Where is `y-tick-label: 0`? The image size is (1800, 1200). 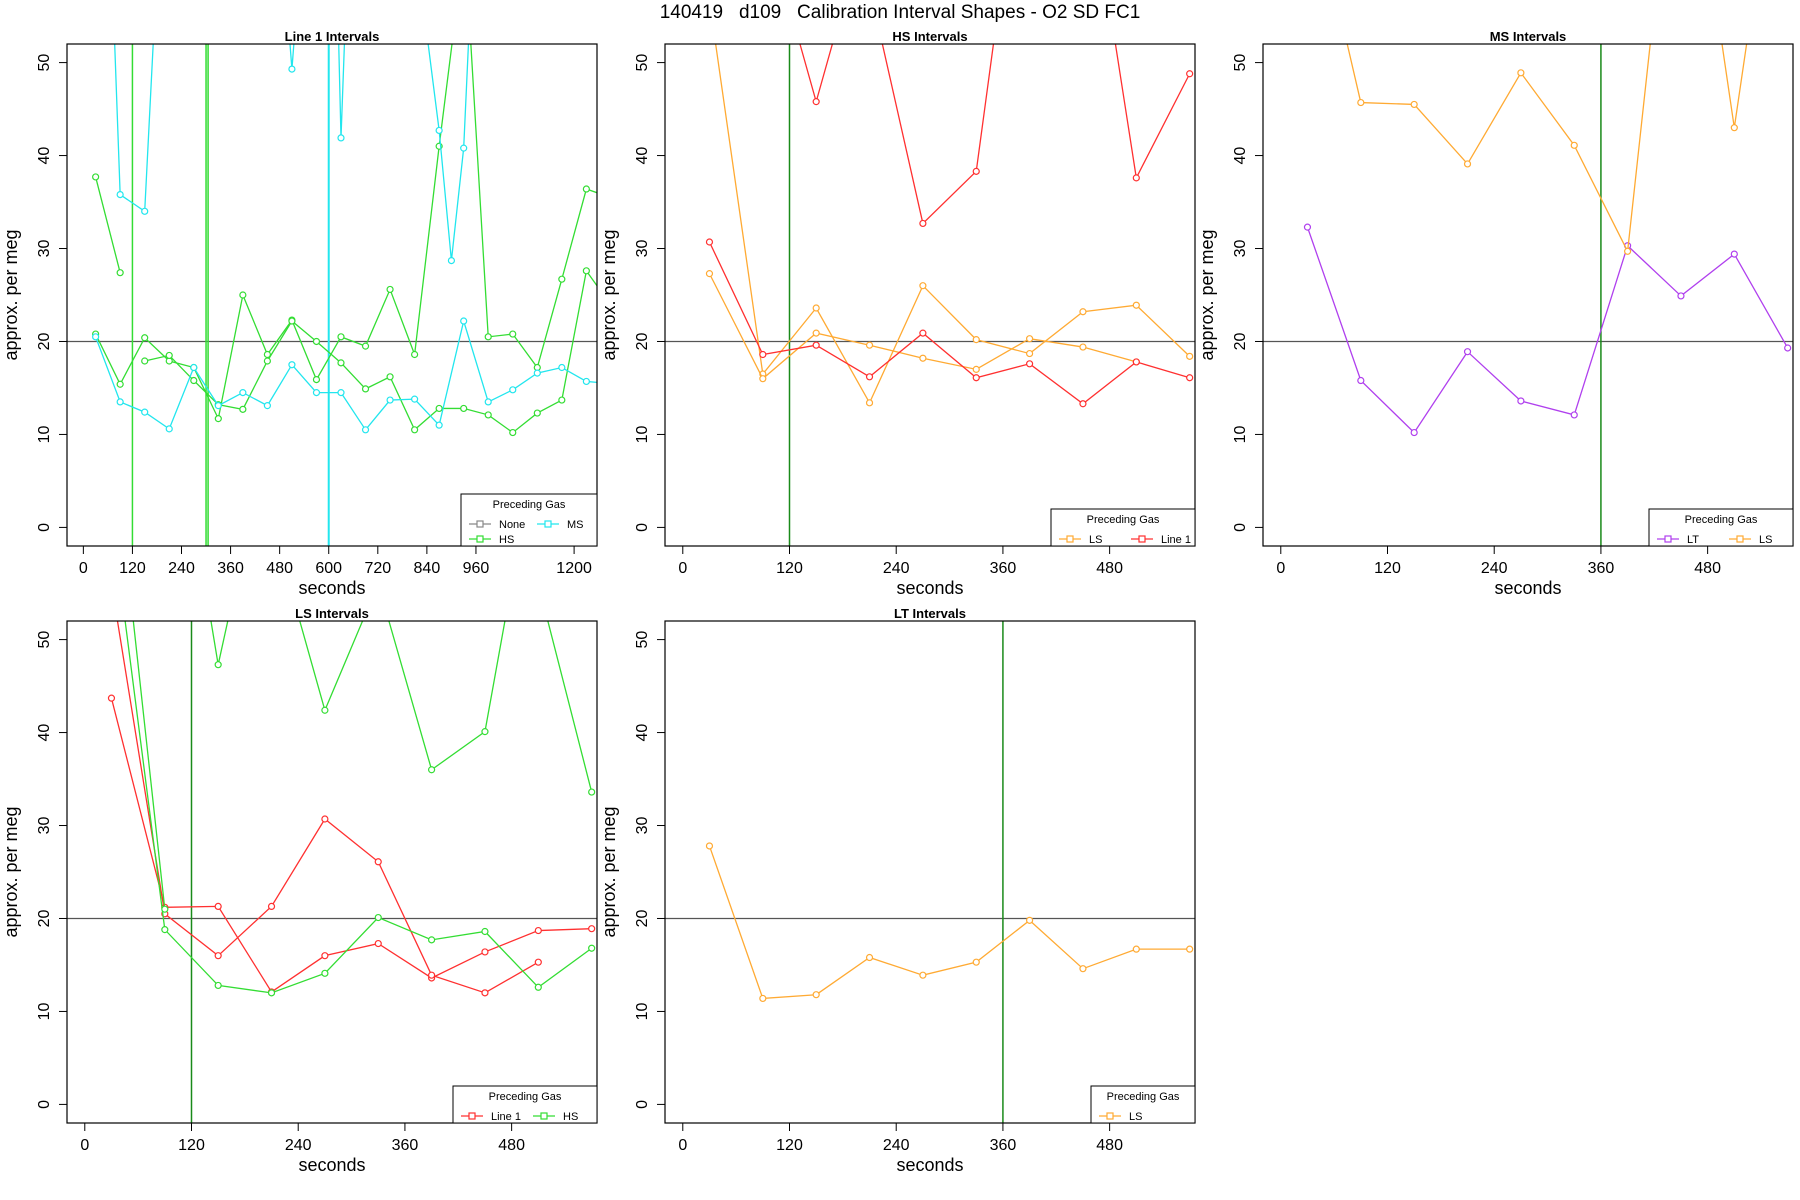 y-tick-label: 0 is located at coordinates (642, 1104).